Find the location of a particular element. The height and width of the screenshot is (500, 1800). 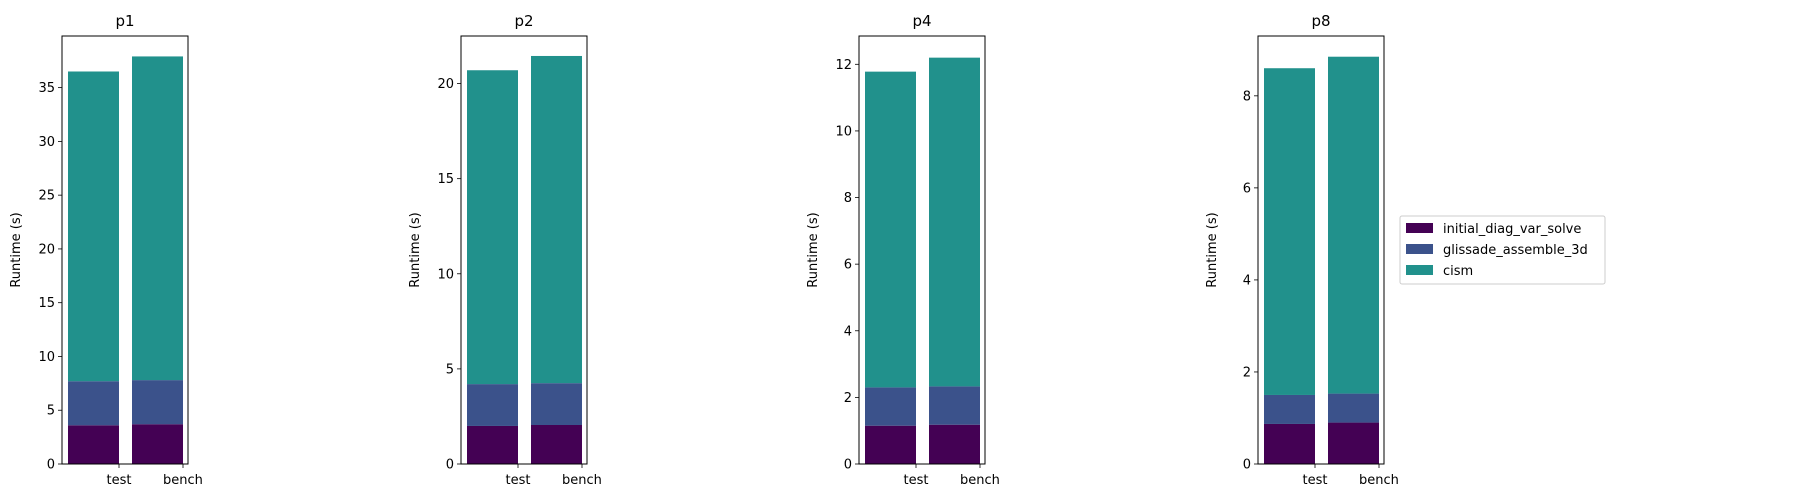

legend-swatch-cism is located at coordinates (1419, 270).